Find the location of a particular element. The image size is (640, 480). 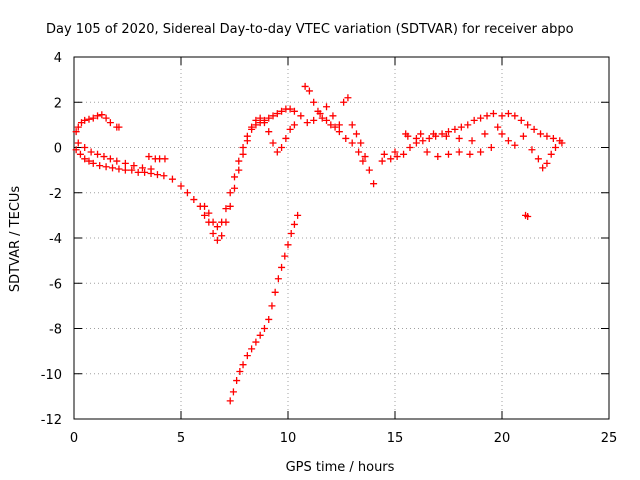

series-arc2-high is located at coordinates (186, 172).